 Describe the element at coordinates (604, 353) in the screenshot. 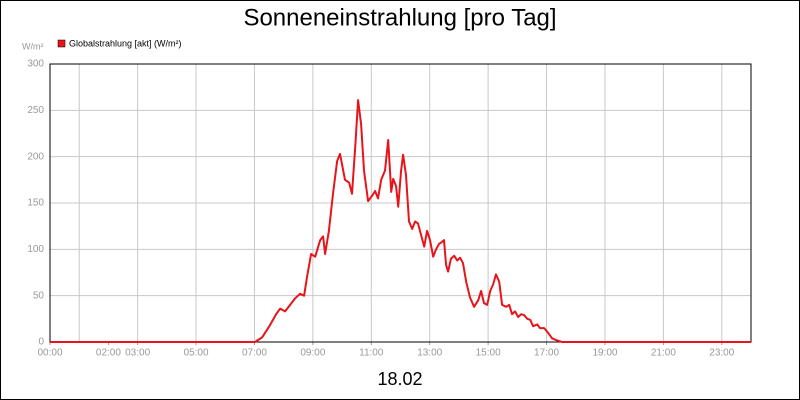

I see `x-tick-label: 19:00` at that location.